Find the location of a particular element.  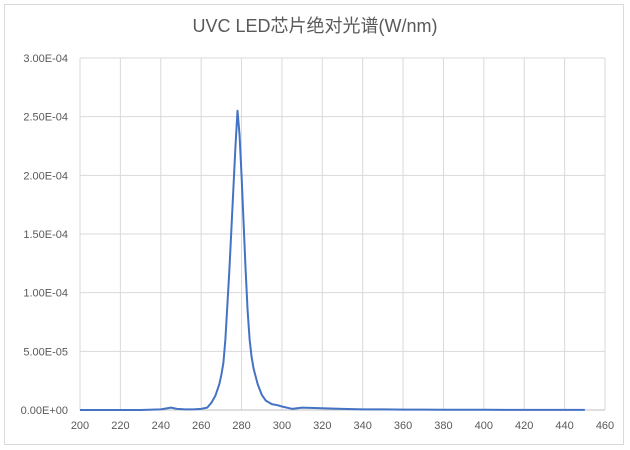

y-tick-label: 3.00E-04 is located at coordinates (45, 59).